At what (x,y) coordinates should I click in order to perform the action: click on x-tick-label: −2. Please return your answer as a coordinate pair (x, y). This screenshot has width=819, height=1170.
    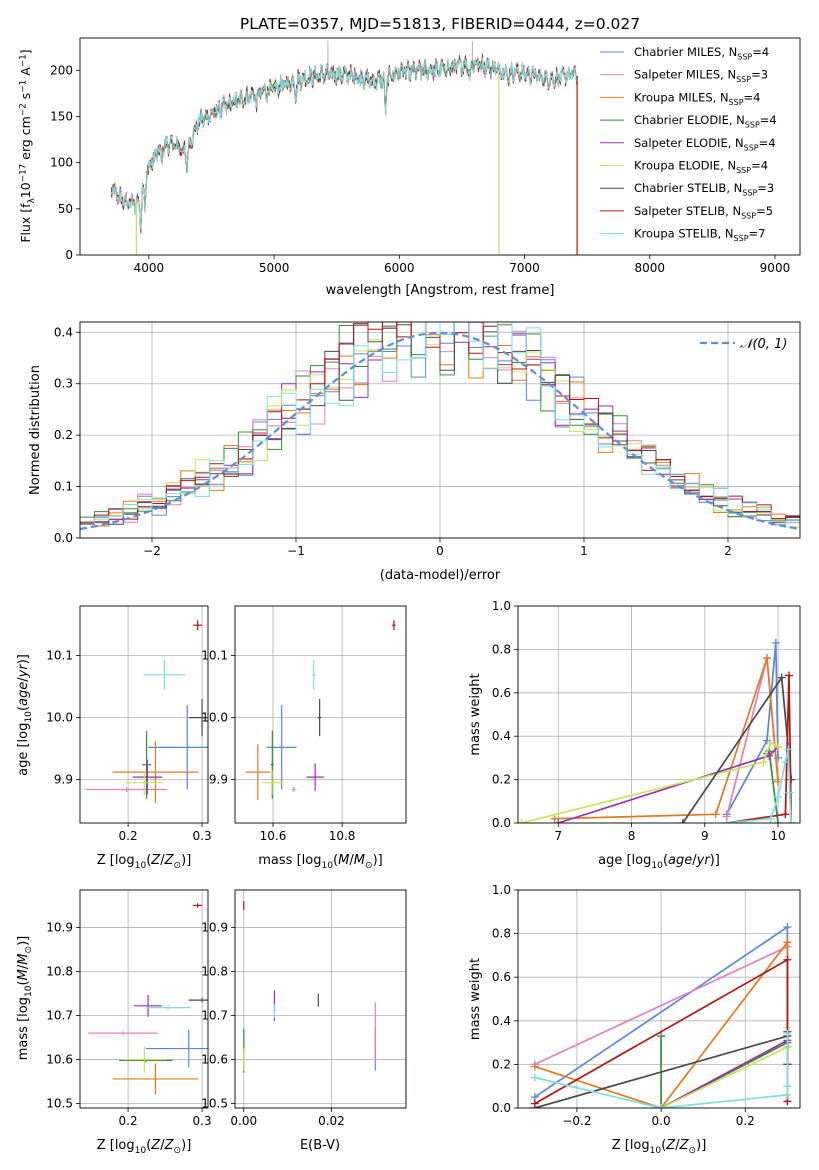
    Looking at the image, I should click on (152, 551).